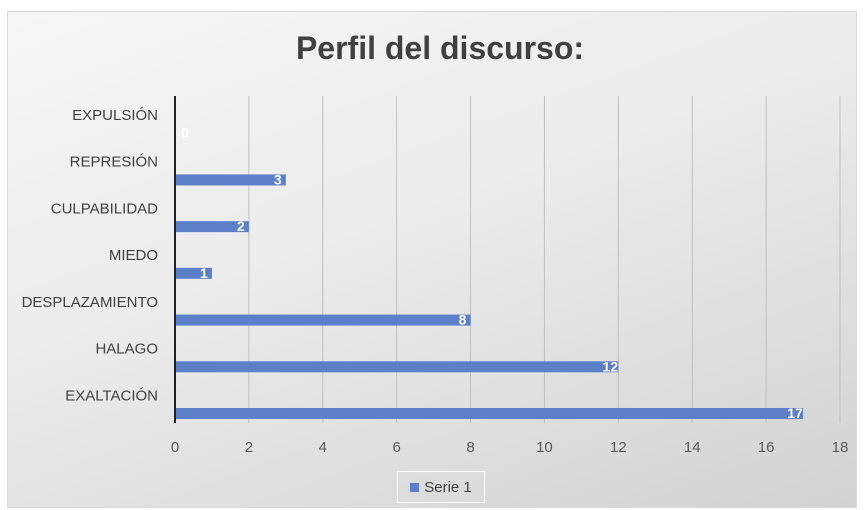 This screenshot has width=864, height=510. Describe the element at coordinates (241, 226) in the screenshot. I see `data-label: 2` at that location.